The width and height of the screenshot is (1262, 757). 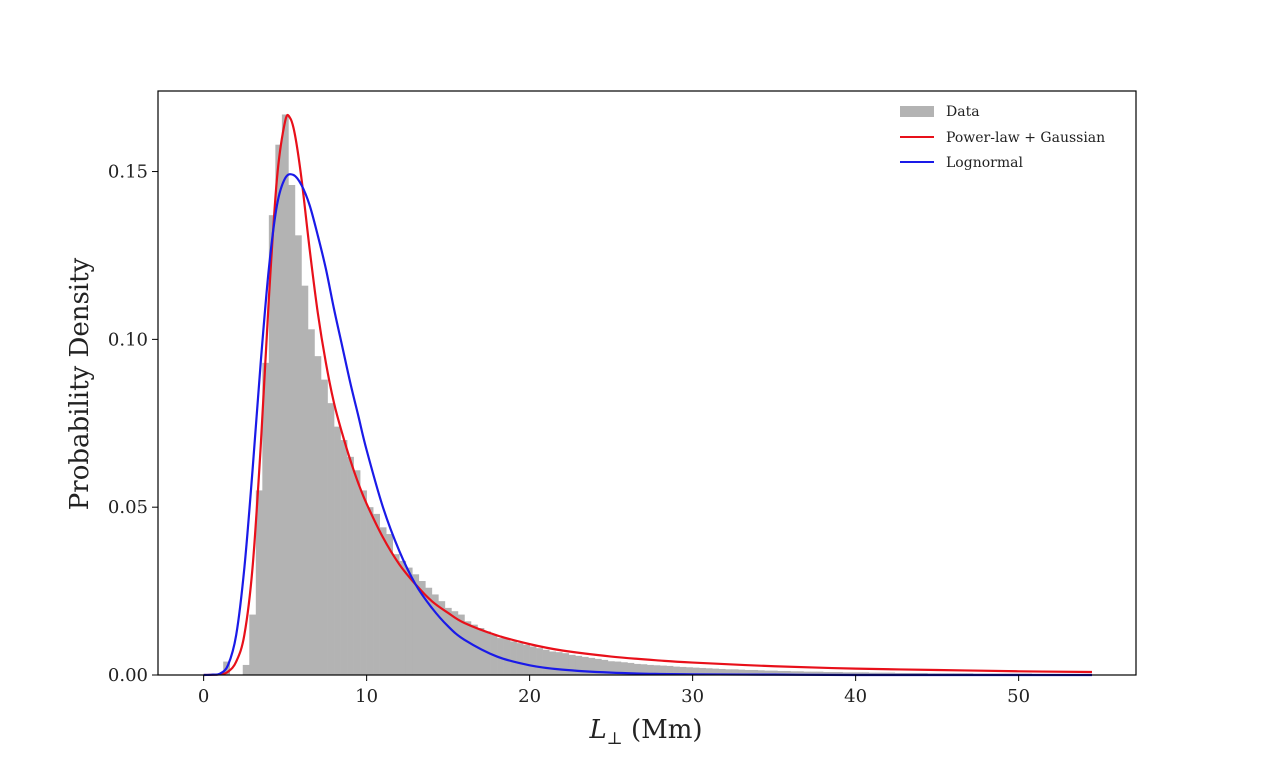 What do you see at coordinates (984, 163) in the screenshot?
I see `legend-label-lognormal: Lognormal` at bounding box center [984, 163].